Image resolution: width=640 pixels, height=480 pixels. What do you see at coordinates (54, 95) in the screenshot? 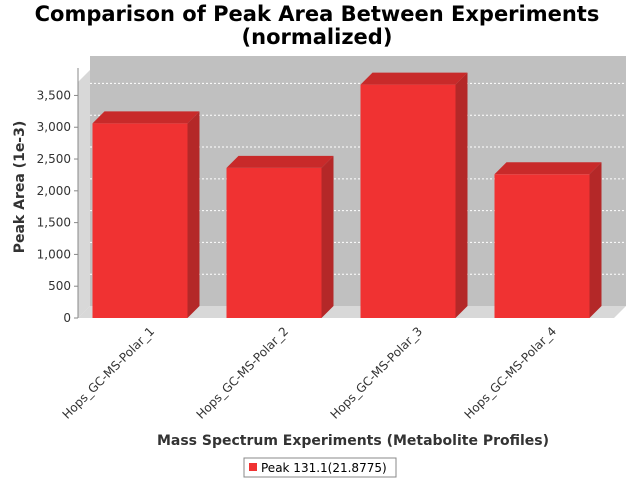
I see `y-tick-label: 3,500` at bounding box center [54, 95].